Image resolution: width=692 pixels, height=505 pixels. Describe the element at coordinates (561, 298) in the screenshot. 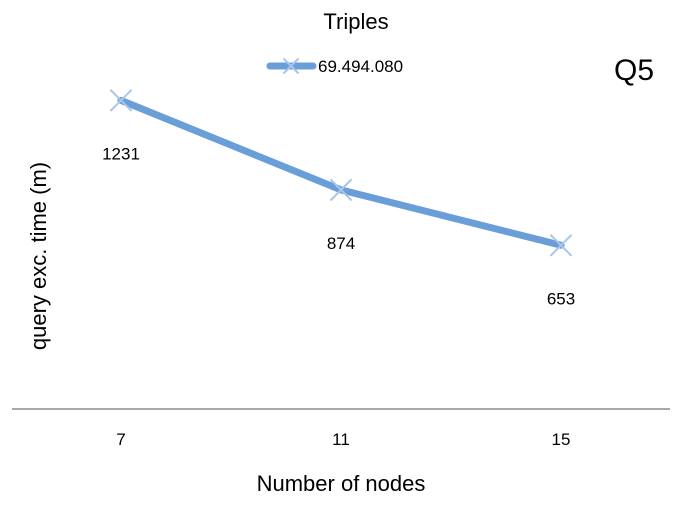

I see `data-label-15: 653` at that location.